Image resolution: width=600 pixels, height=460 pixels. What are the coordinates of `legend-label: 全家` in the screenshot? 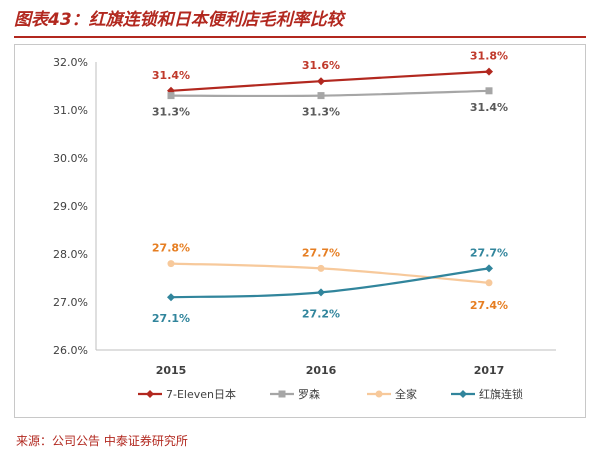 It's located at (406, 394).